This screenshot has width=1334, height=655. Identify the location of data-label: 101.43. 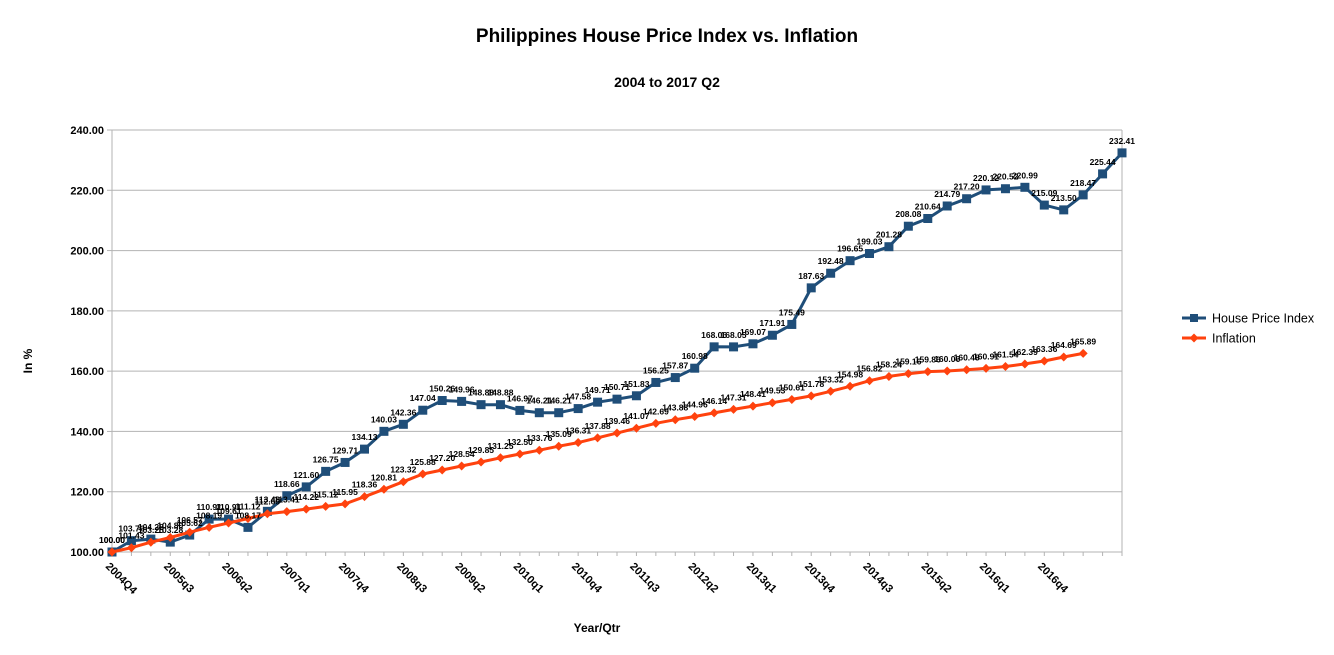
(131, 536).